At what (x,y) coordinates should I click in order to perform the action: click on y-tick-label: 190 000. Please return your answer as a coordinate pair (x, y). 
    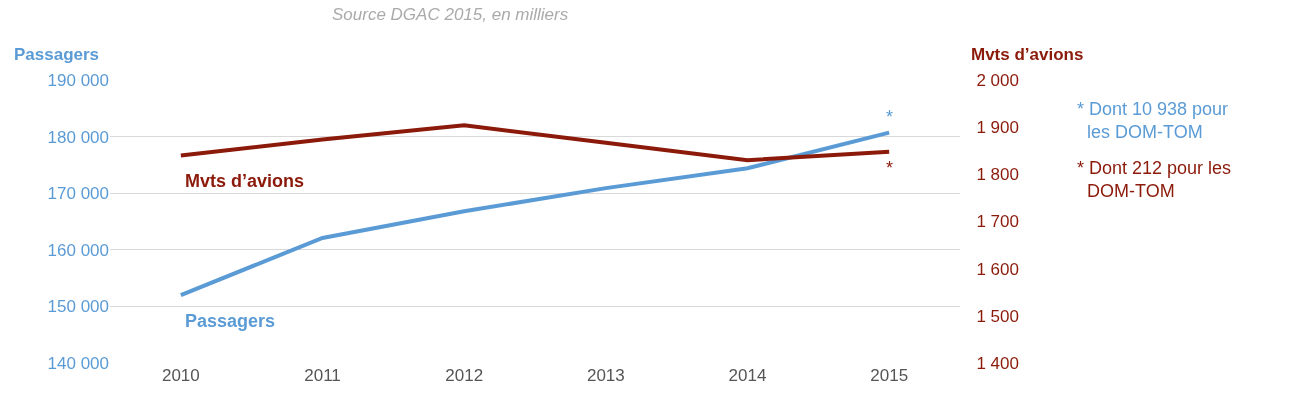
    Looking at the image, I should click on (78, 80).